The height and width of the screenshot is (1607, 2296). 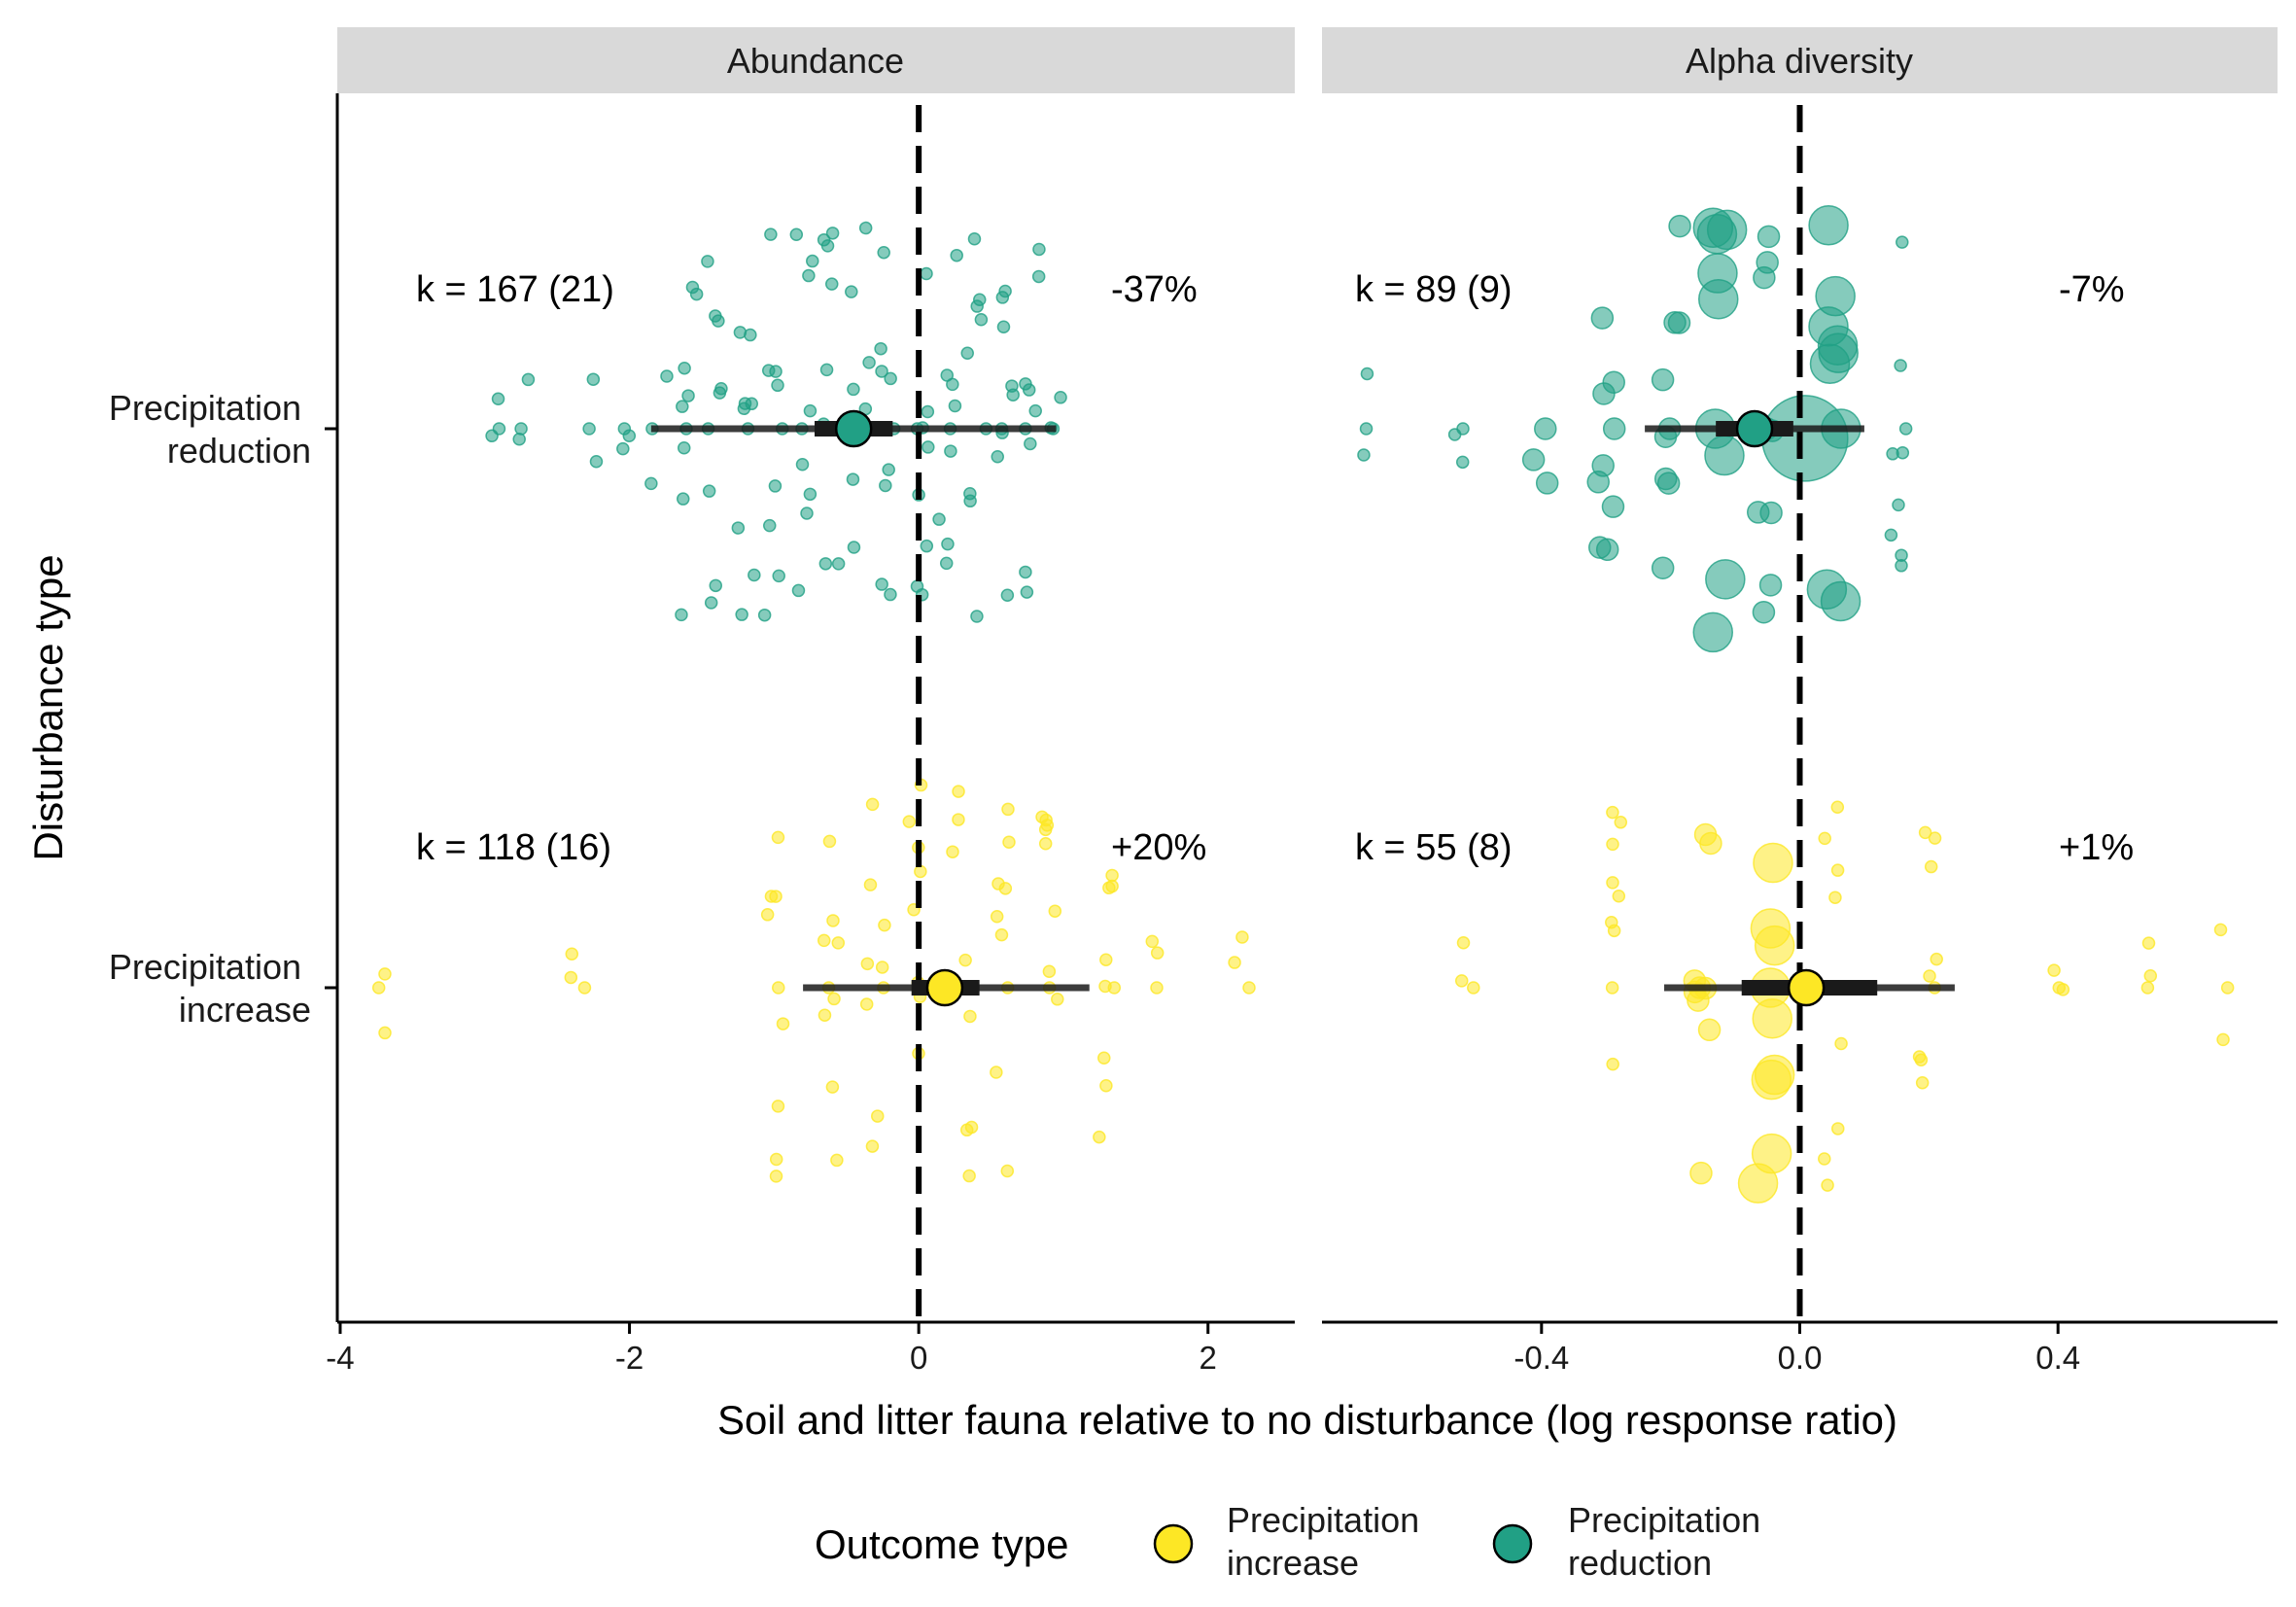 What do you see at coordinates (48, 707) in the screenshot?
I see `y-axis-title: Disturbance type` at bounding box center [48, 707].